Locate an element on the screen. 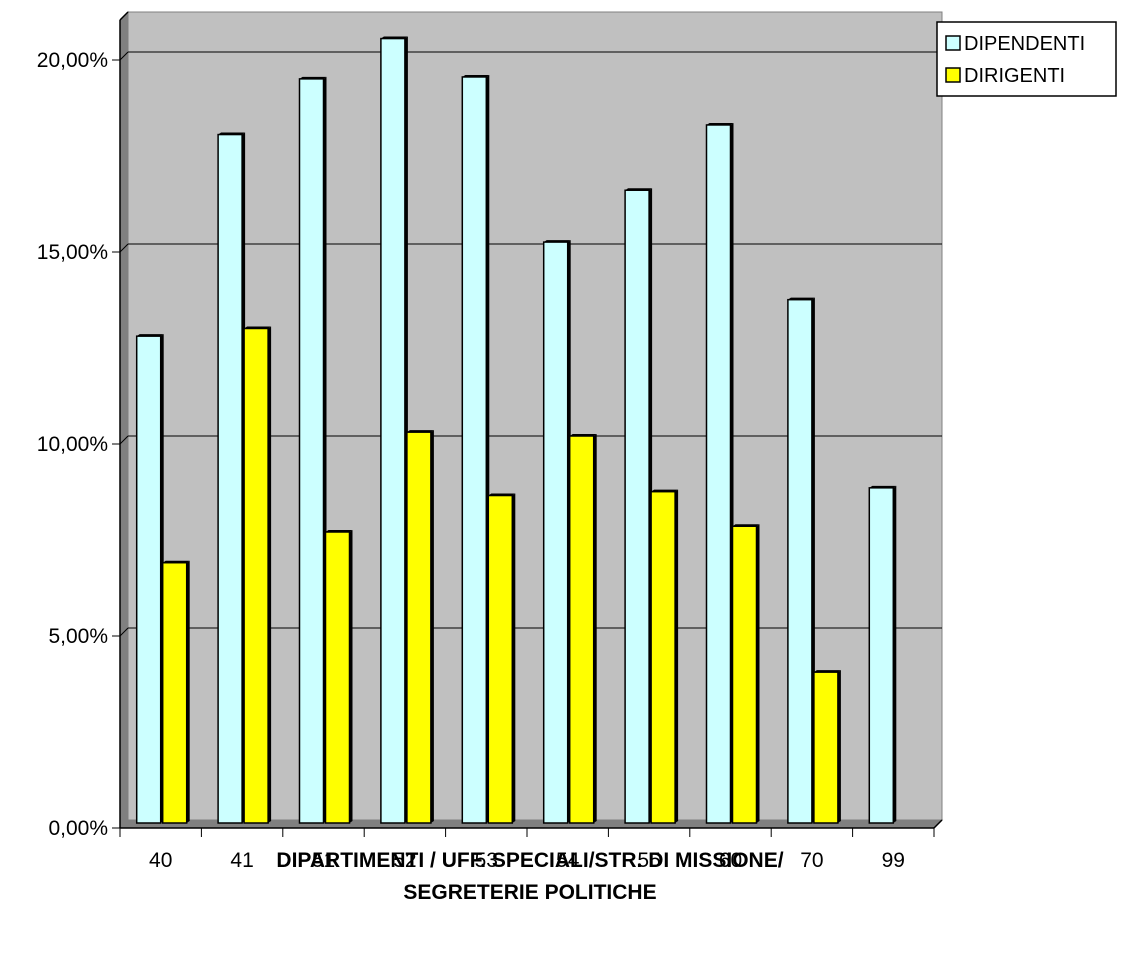 The height and width of the screenshot is (965, 1125). y-tick-label: 5,00% is located at coordinates (78, 636).